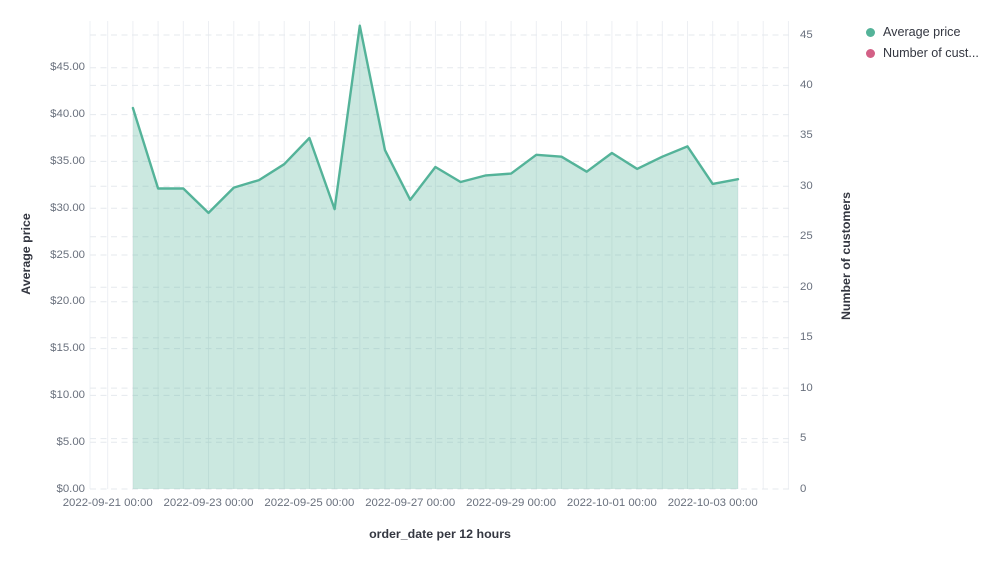  Describe the element at coordinates (806, 387) in the screenshot. I see `y-right-tick-label: 10` at that location.